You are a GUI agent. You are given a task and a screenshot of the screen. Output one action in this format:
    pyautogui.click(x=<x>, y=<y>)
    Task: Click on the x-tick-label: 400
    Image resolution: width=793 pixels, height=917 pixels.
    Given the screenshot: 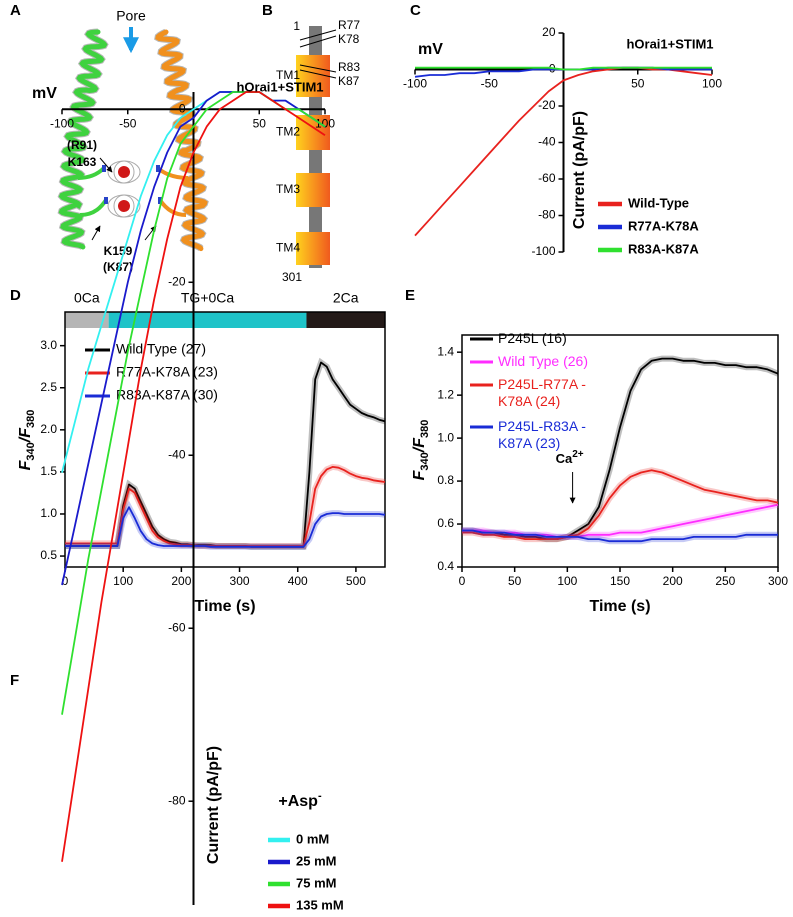 What is the action you would take?
    pyautogui.click(x=298, y=581)
    